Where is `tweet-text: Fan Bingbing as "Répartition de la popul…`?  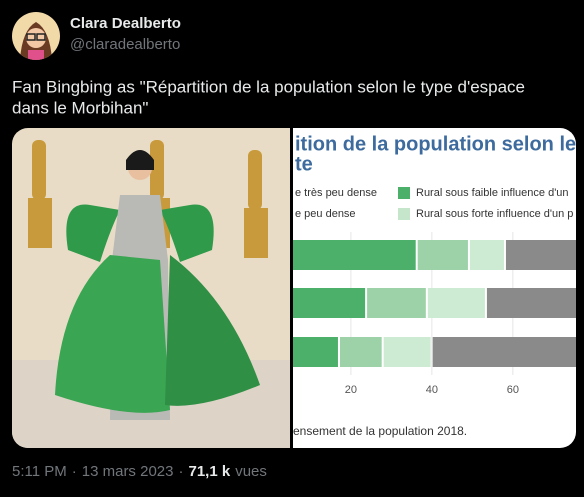
tweet-text: Fan Bingbing as "Répartition de la popul… is located at coordinates (268, 86).